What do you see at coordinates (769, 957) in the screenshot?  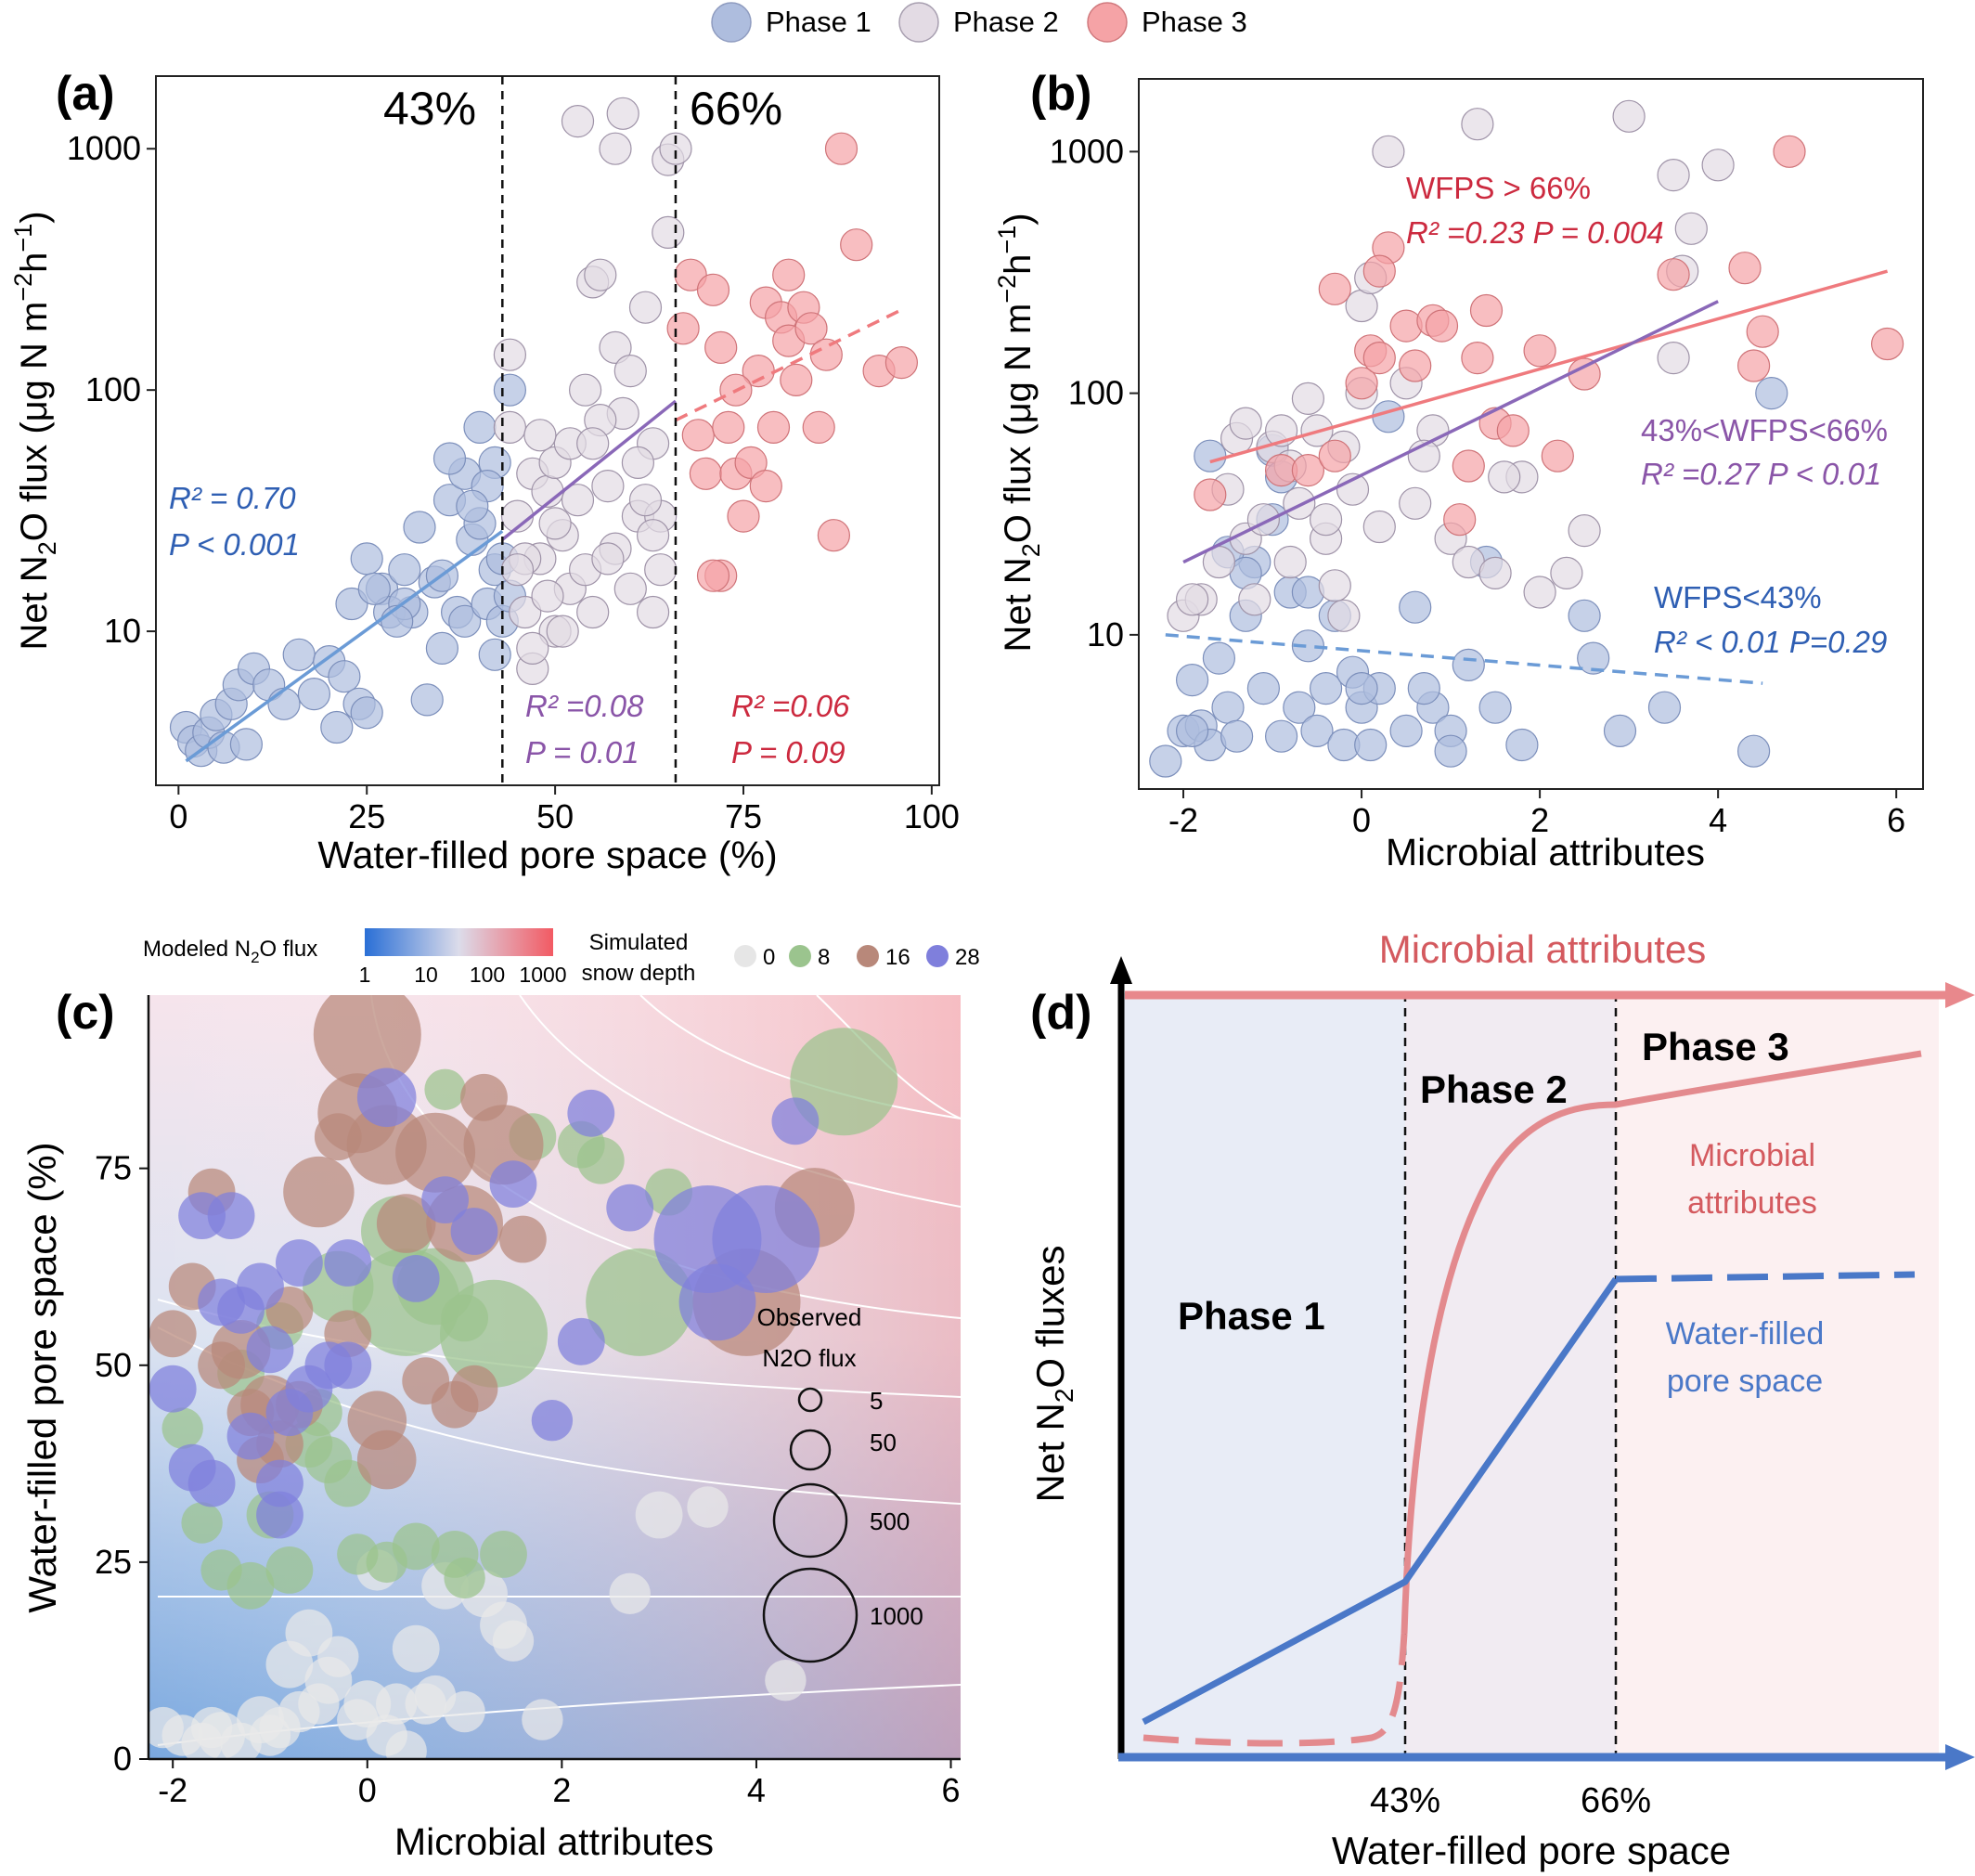 I see `snow-legend-label-0: 0` at bounding box center [769, 957].